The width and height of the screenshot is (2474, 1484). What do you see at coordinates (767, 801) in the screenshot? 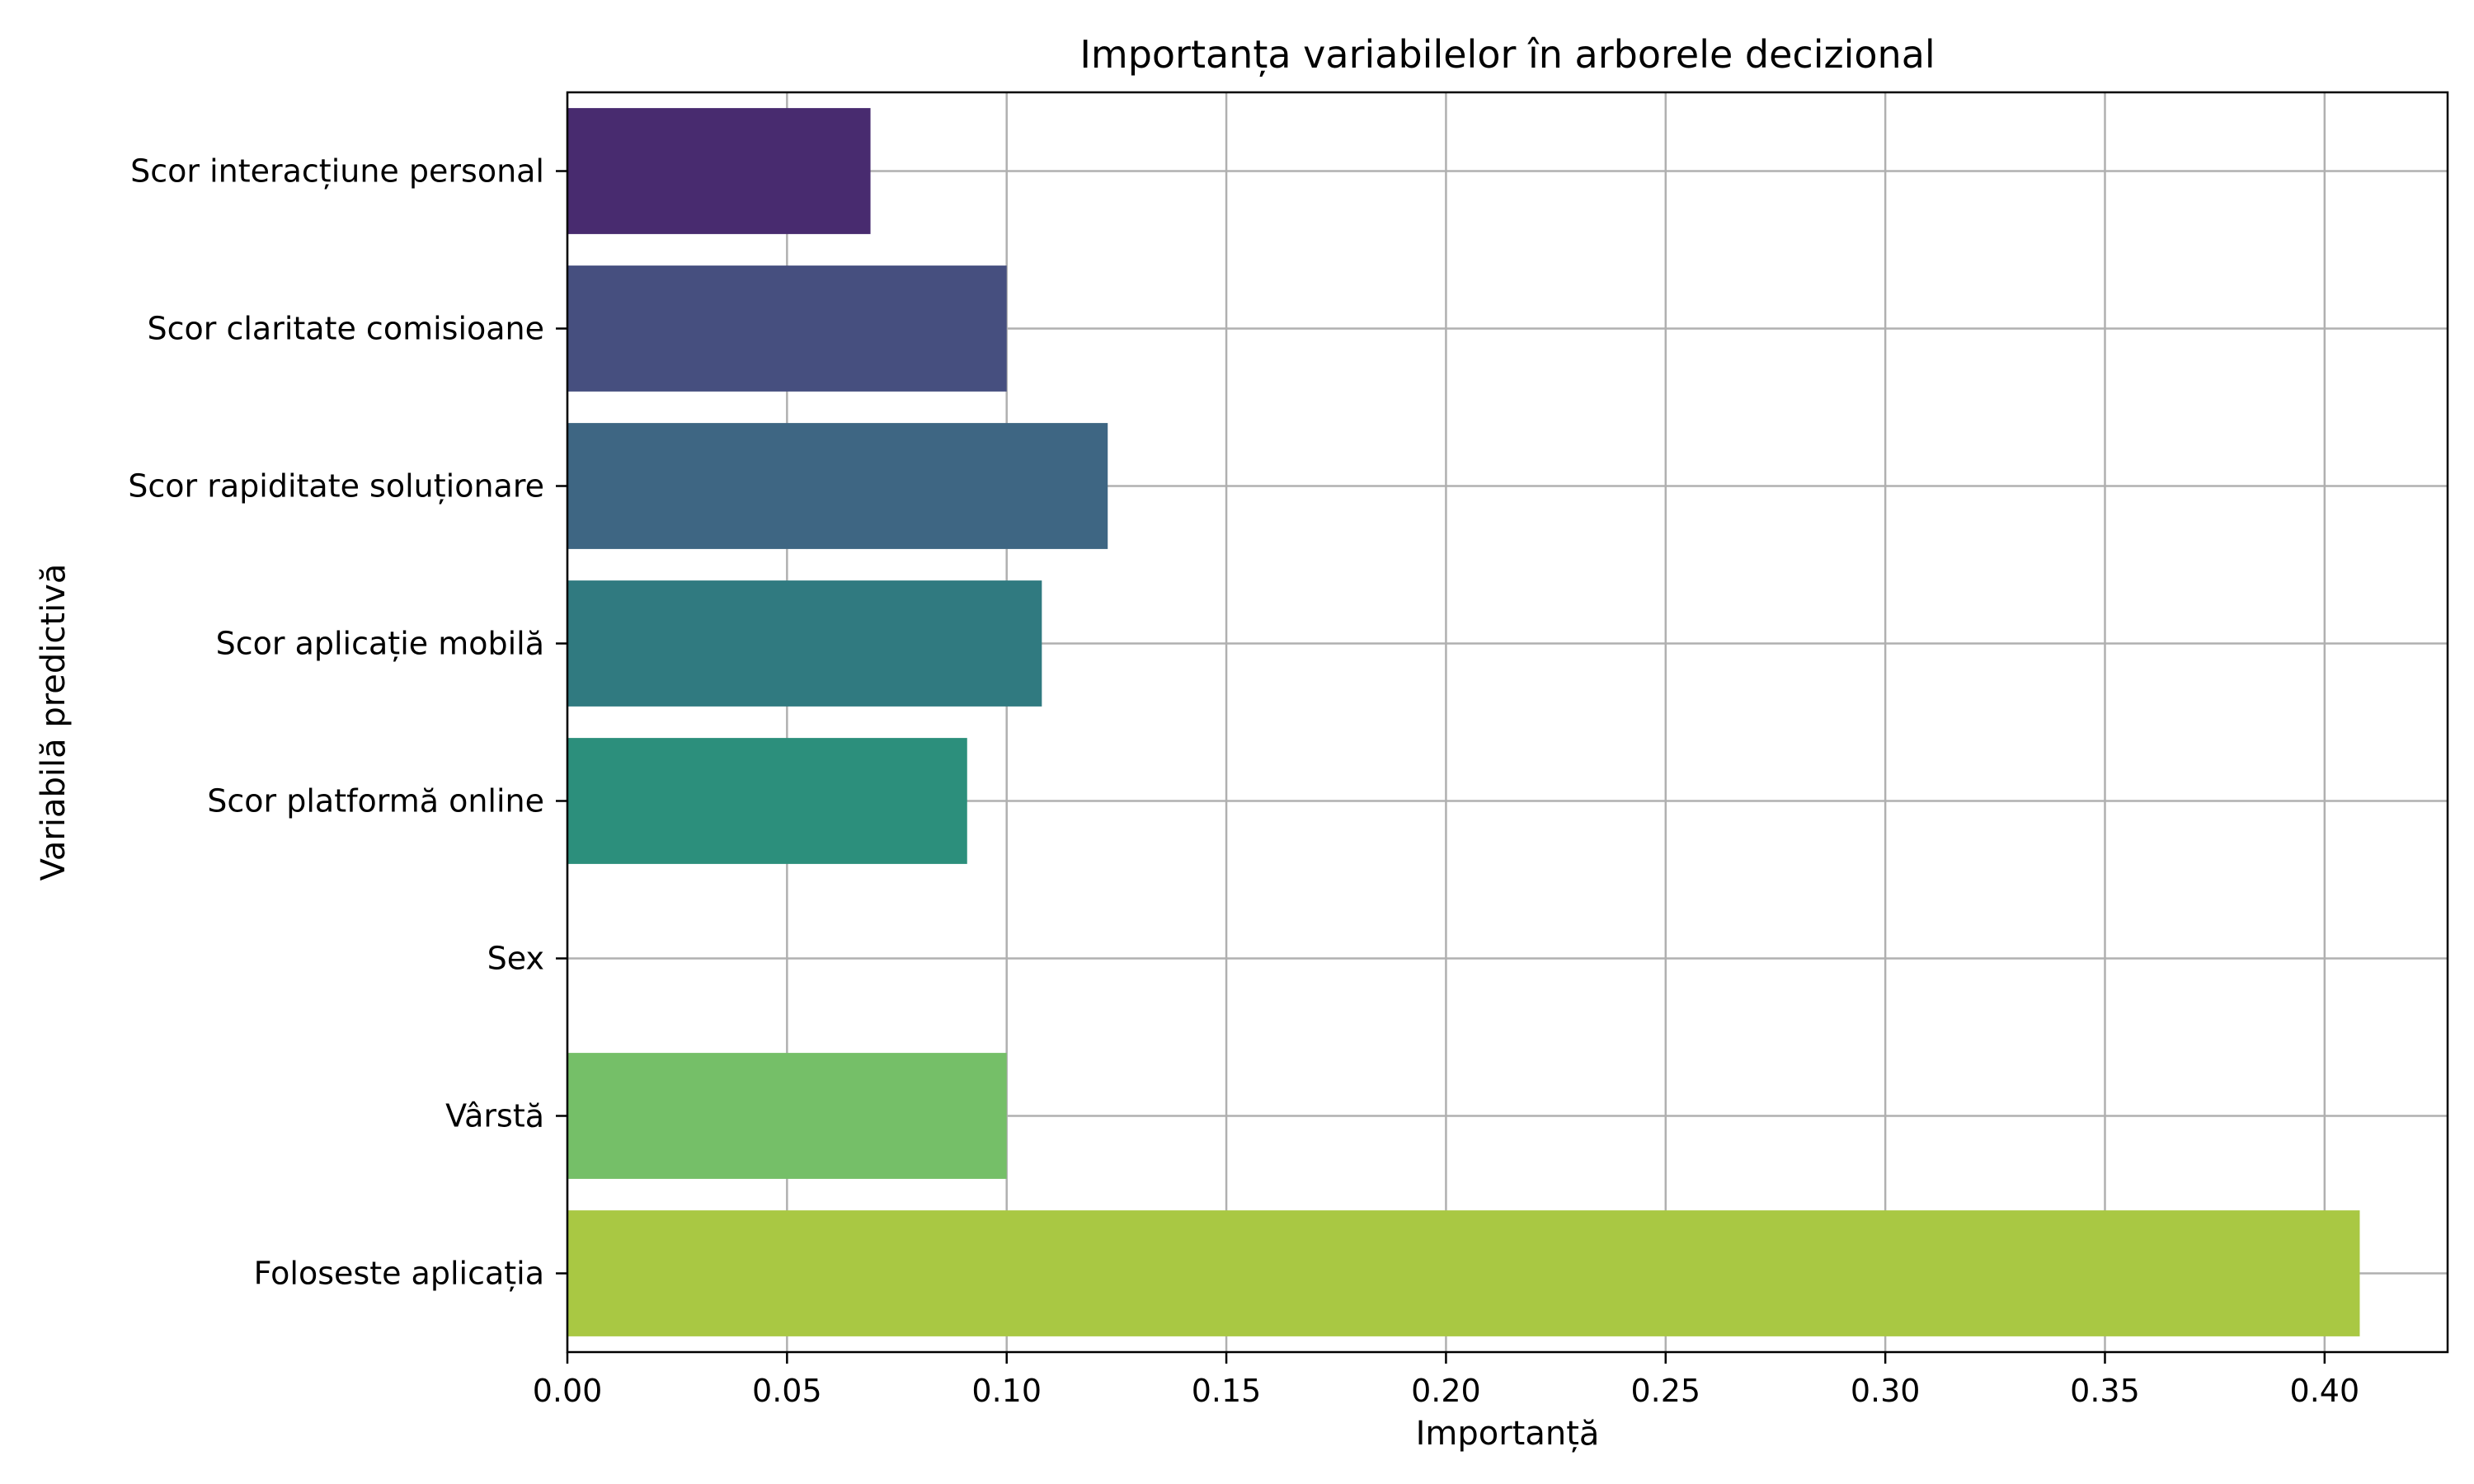
I see `bar-scor-platforma-online` at bounding box center [767, 801].